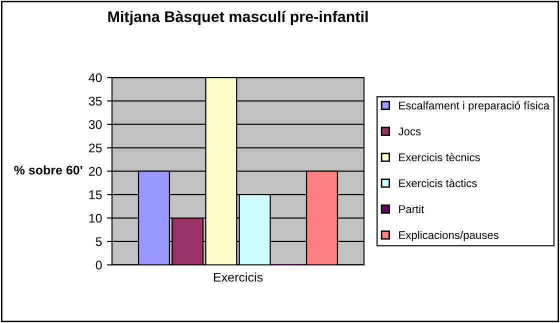  Describe the element at coordinates (438, 183) in the screenshot. I see `legend-label: Exercicis tàctics` at that location.